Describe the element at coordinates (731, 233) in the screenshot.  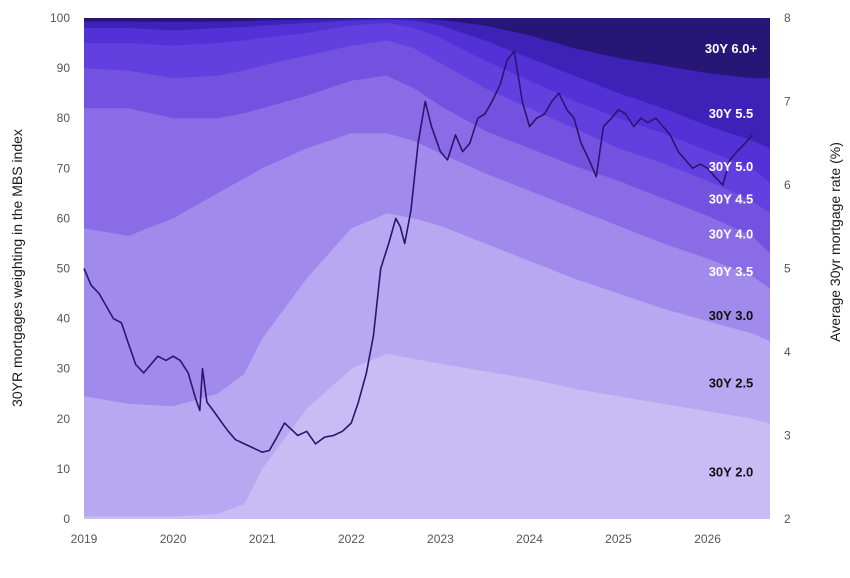
I see `band-label-30y-4-0: 30Y 4.0` at that location.